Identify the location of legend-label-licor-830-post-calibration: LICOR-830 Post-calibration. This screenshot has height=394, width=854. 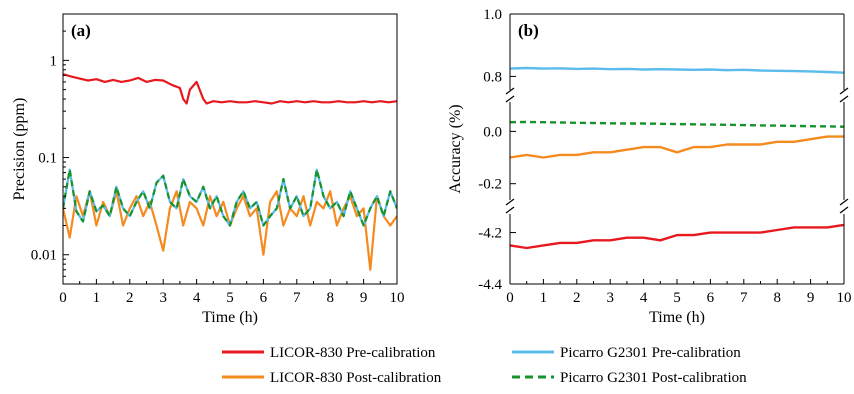
(356, 378).